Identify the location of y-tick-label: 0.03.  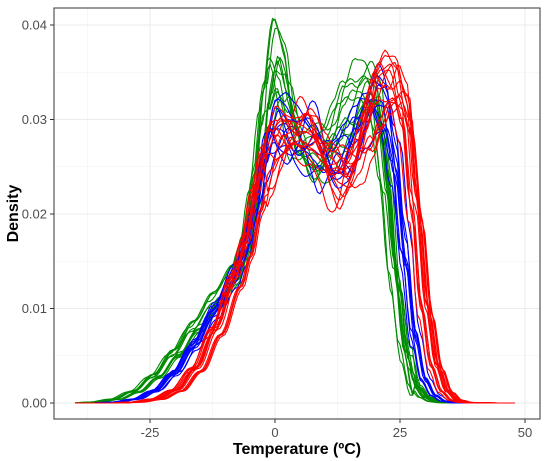
(34, 119).